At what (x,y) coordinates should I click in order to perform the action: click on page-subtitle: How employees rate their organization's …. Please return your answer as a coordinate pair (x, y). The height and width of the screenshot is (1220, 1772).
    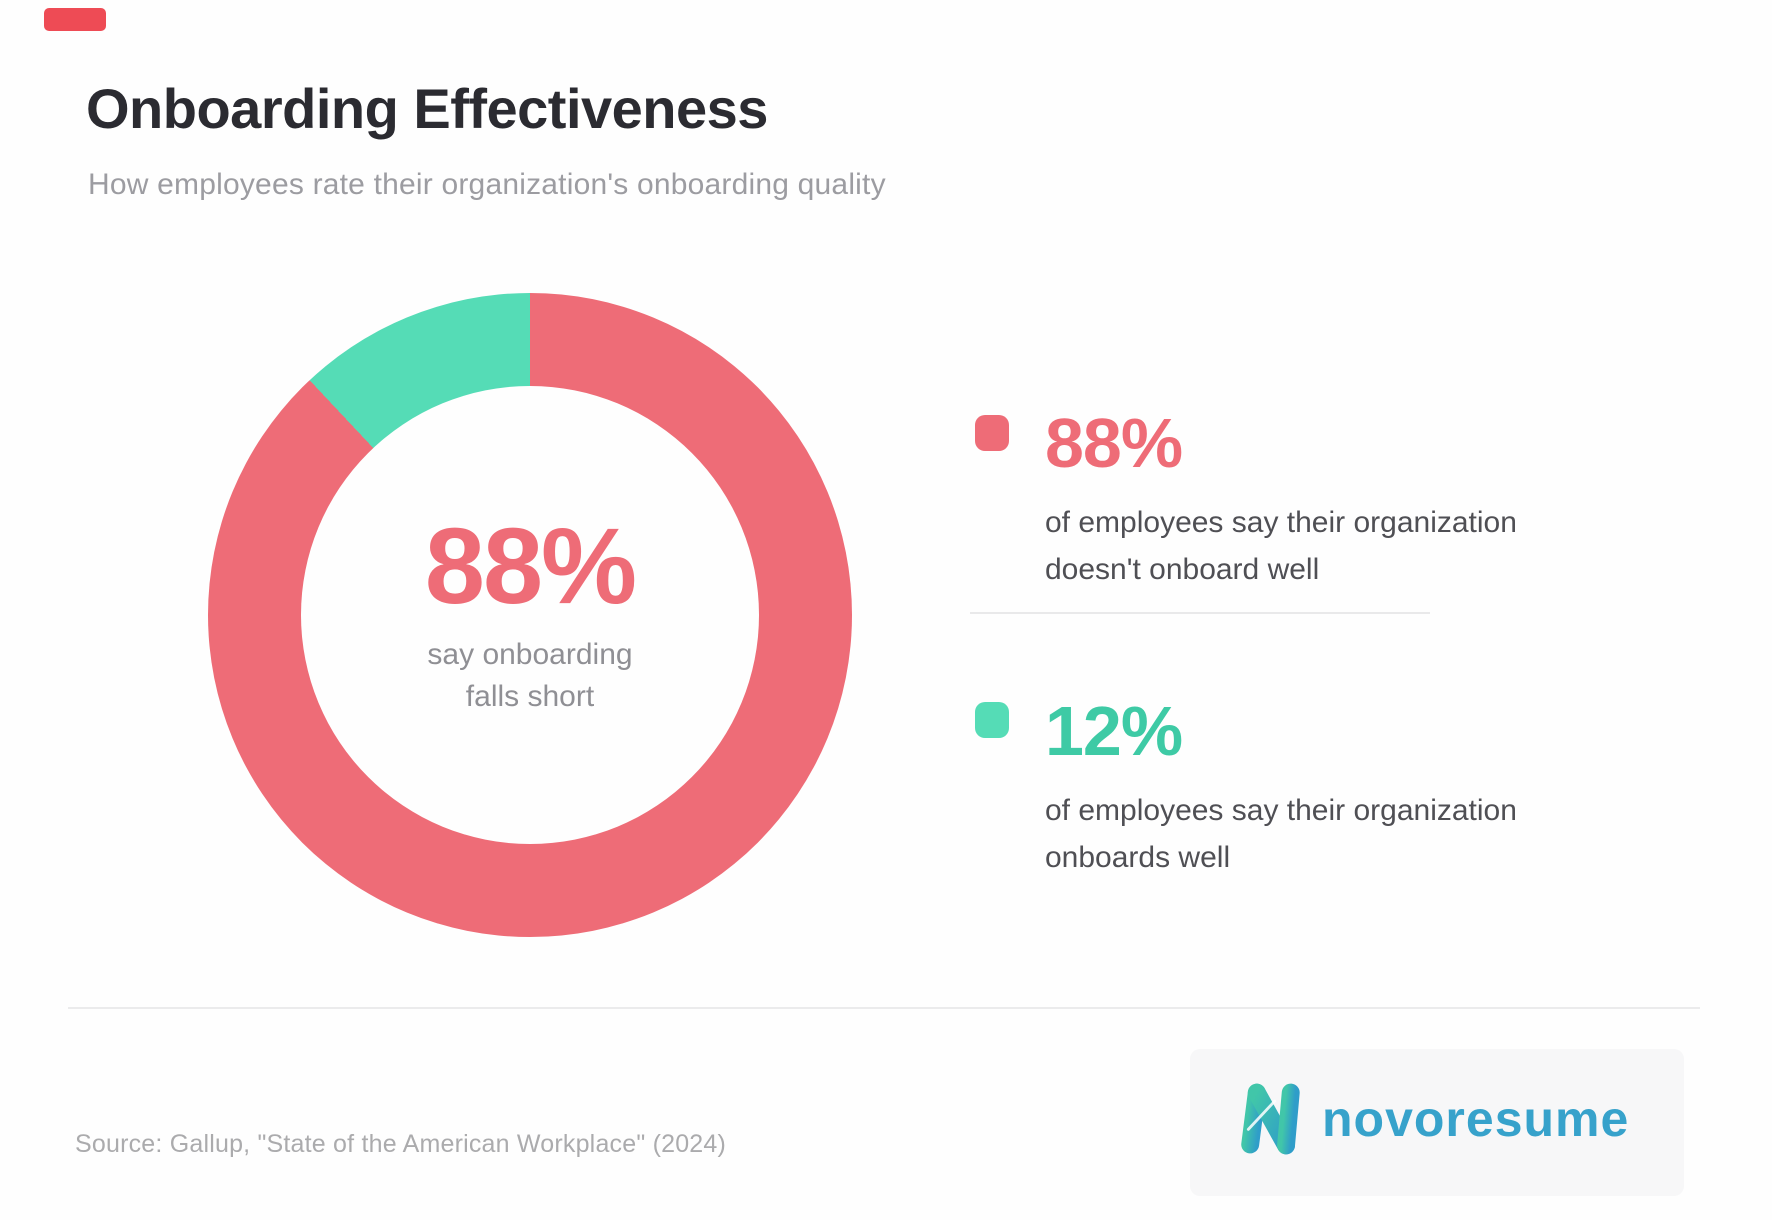
    Looking at the image, I should click on (487, 184).